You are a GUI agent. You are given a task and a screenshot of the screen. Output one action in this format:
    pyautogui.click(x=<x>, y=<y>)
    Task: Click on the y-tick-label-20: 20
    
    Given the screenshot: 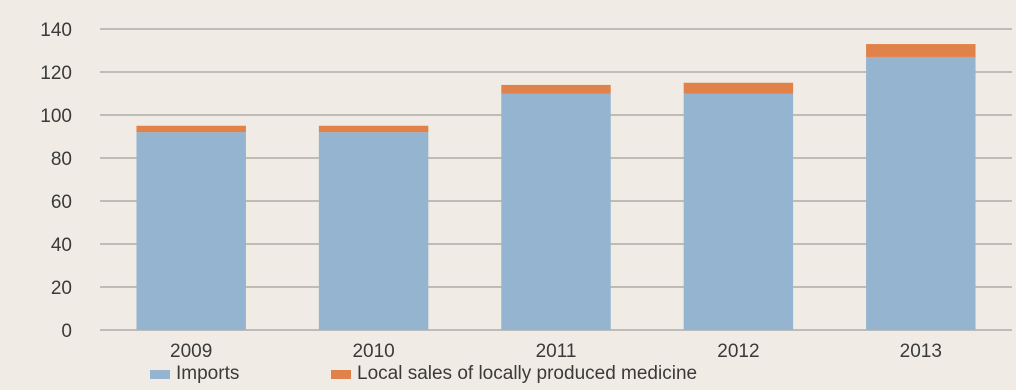 What is the action you would take?
    pyautogui.click(x=61, y=288)
    